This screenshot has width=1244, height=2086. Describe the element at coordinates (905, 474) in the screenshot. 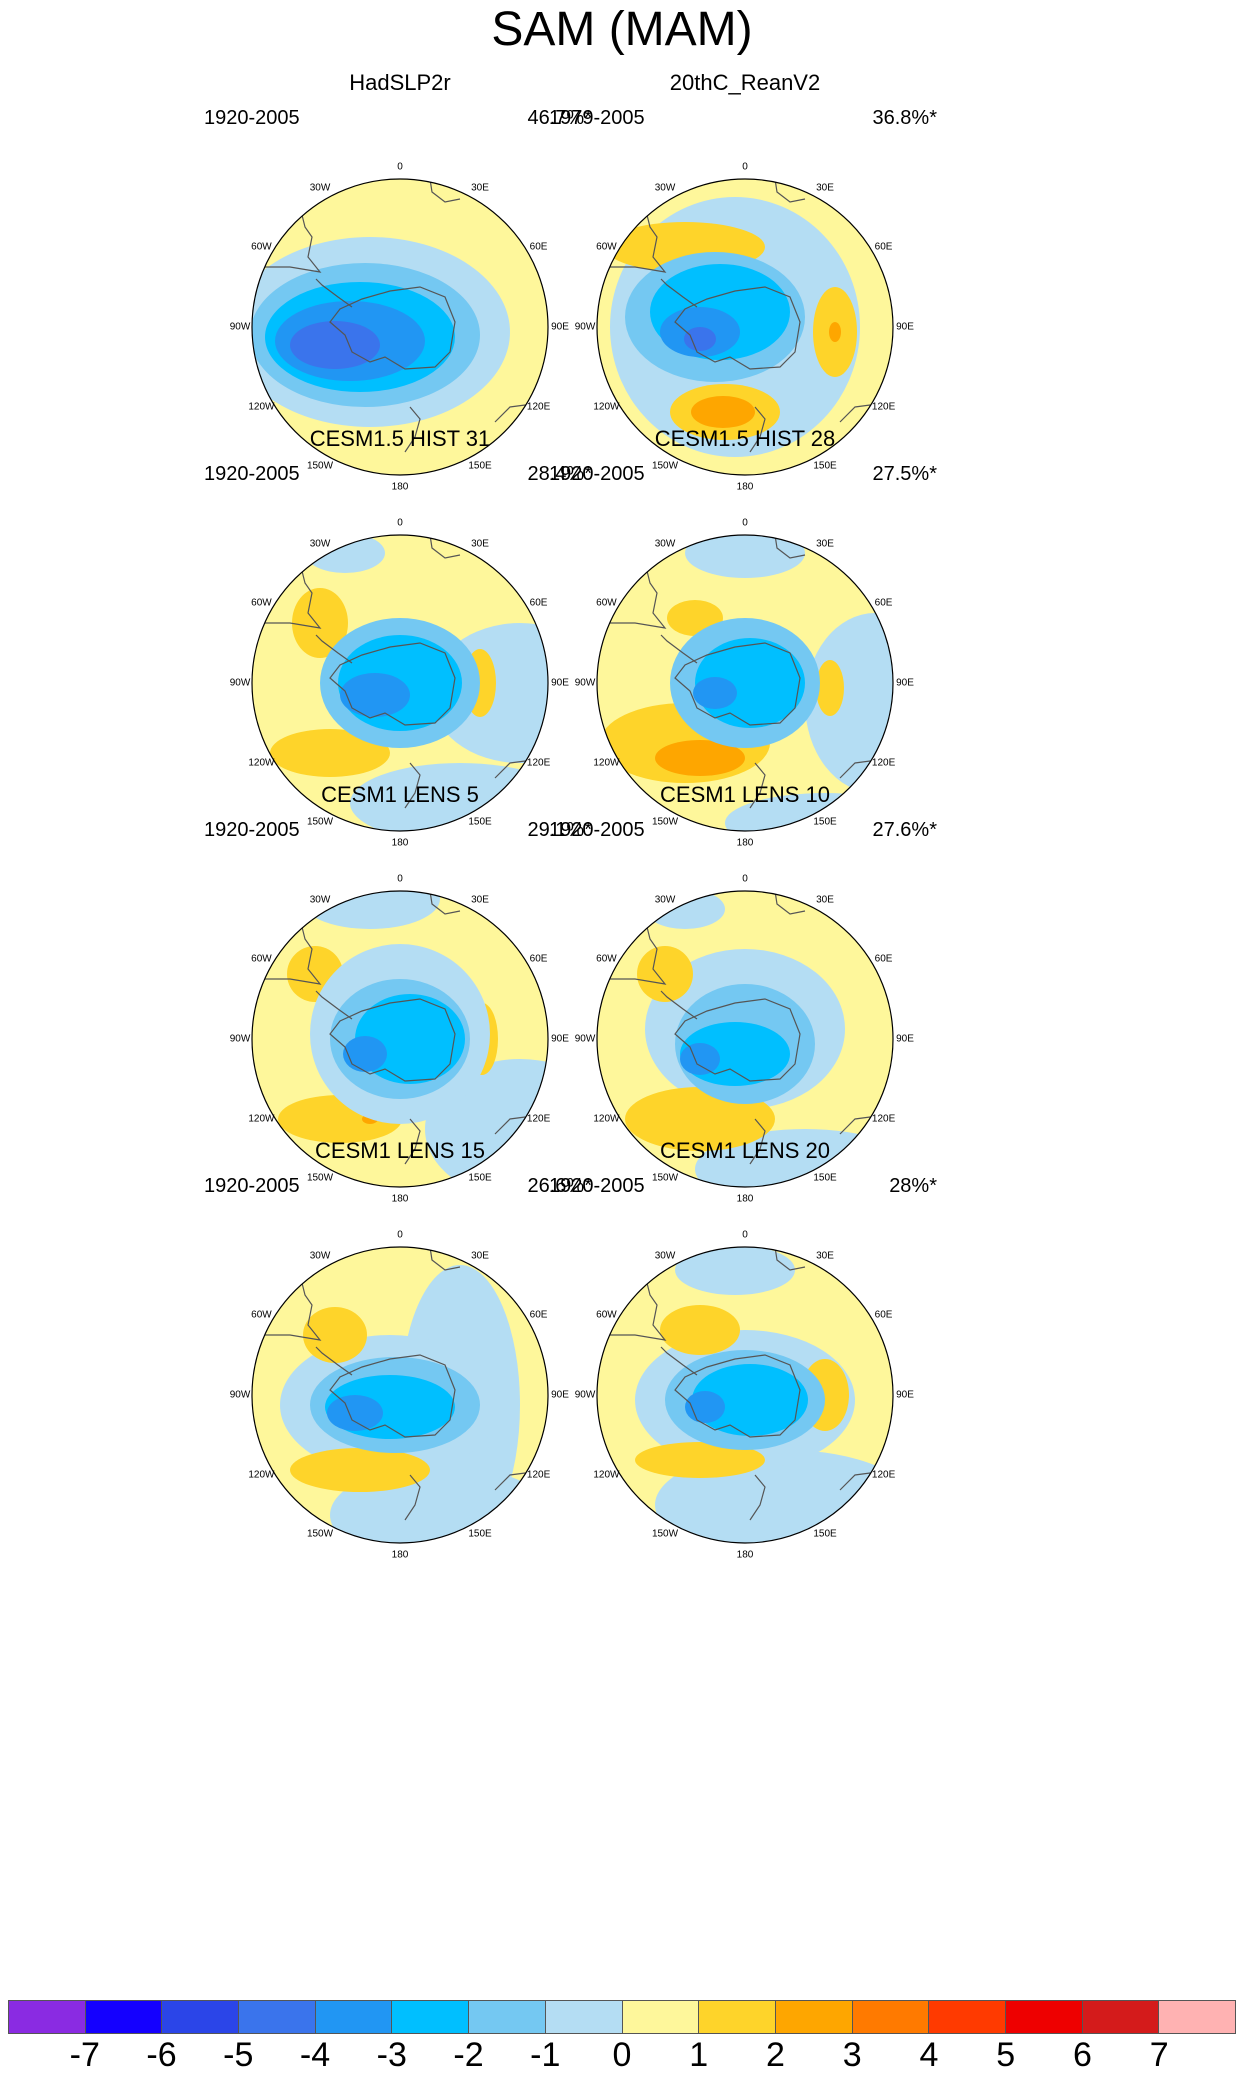

I see `panel-variance: 27.5%*` at that location.